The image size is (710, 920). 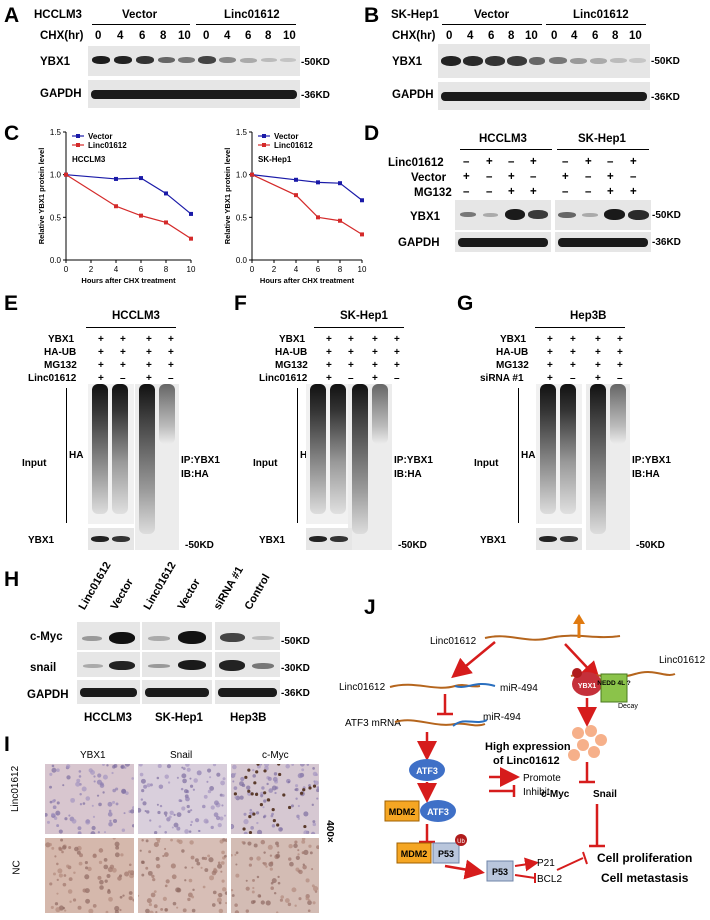 What do you see at coordinates (644, 858) in the screenshot?
I see `svg-text: Cell proliferation` at bounding box center [644, 858].